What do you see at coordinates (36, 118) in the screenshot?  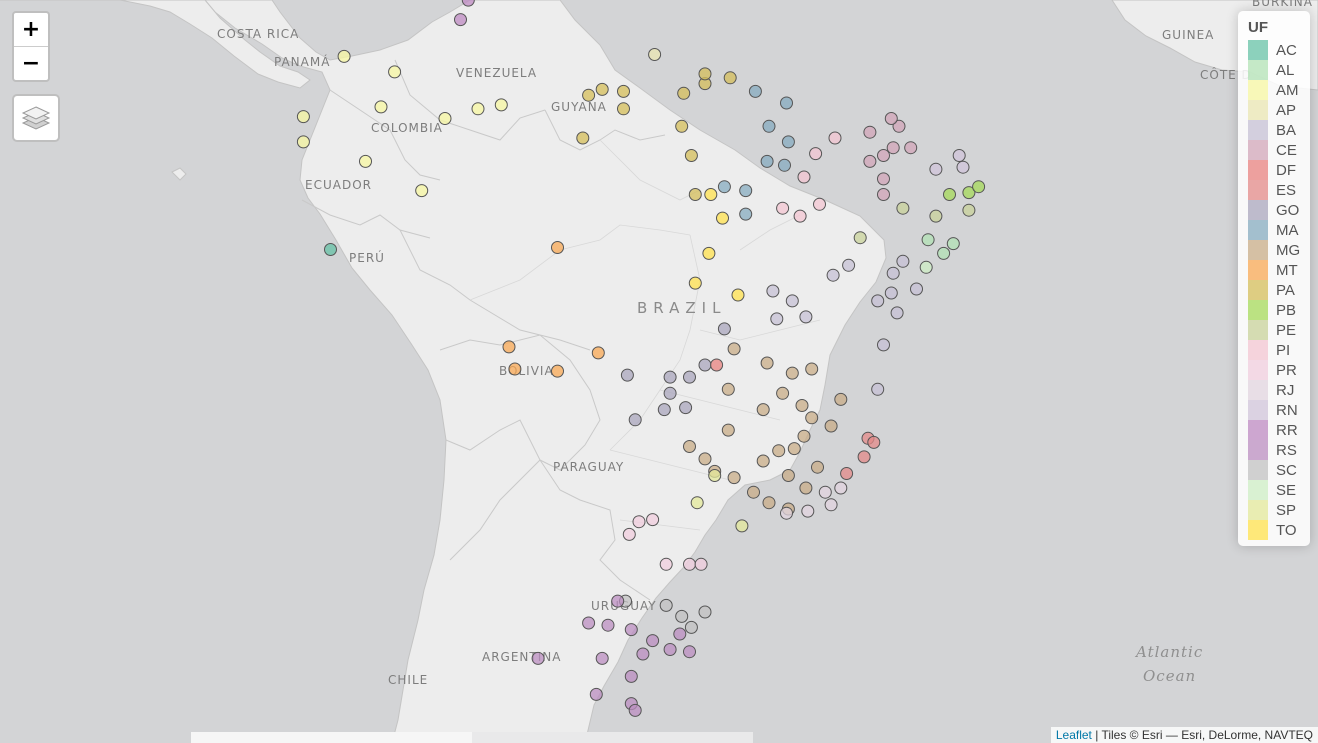 I see `layers-button` at bounding box center [36, 118].